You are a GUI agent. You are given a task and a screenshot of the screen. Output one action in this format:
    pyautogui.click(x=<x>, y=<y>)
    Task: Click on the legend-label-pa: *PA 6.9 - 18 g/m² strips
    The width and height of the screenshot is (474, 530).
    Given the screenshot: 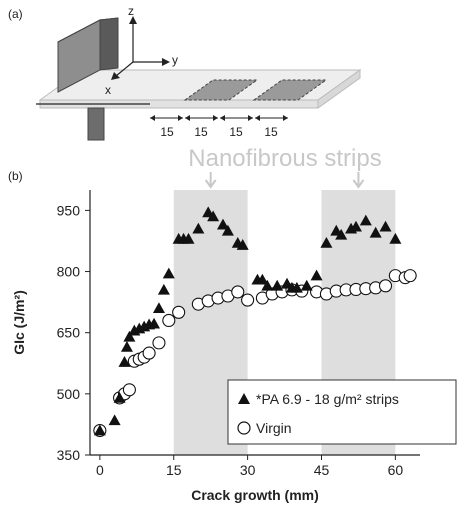 What is the action you would take?
    pyautogui.click(x=327, y=399)
    